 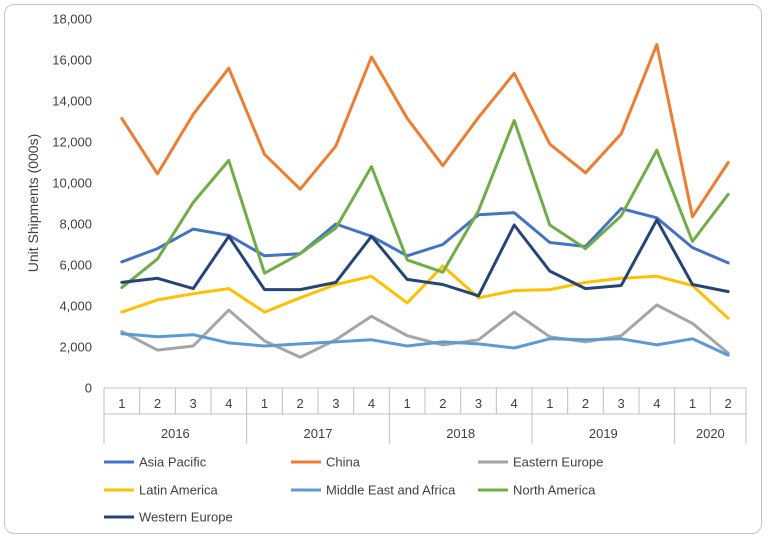 What do you see at coordinates (75, 265) in the screenshot?
I see `y-tick-label: 6,000` at bounding box center [75, 265].